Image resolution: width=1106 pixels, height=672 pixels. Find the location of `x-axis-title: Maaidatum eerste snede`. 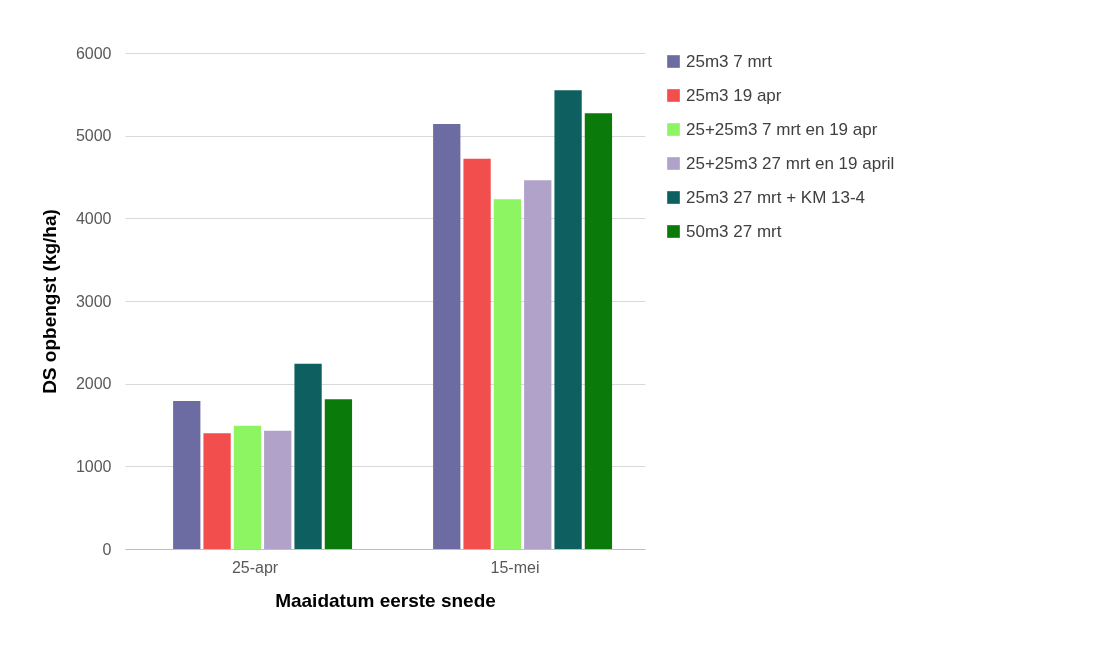

x-axis-title: Maaidatum eerste snede is located at coordinates (385, 600).